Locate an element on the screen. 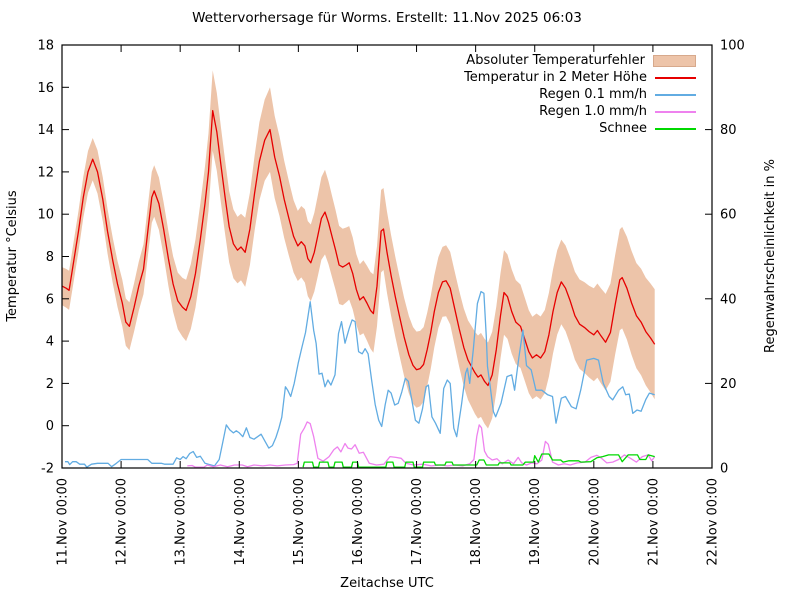  x-tick-label: 15.Nov 00:00 is located at coordinates (299, 522).